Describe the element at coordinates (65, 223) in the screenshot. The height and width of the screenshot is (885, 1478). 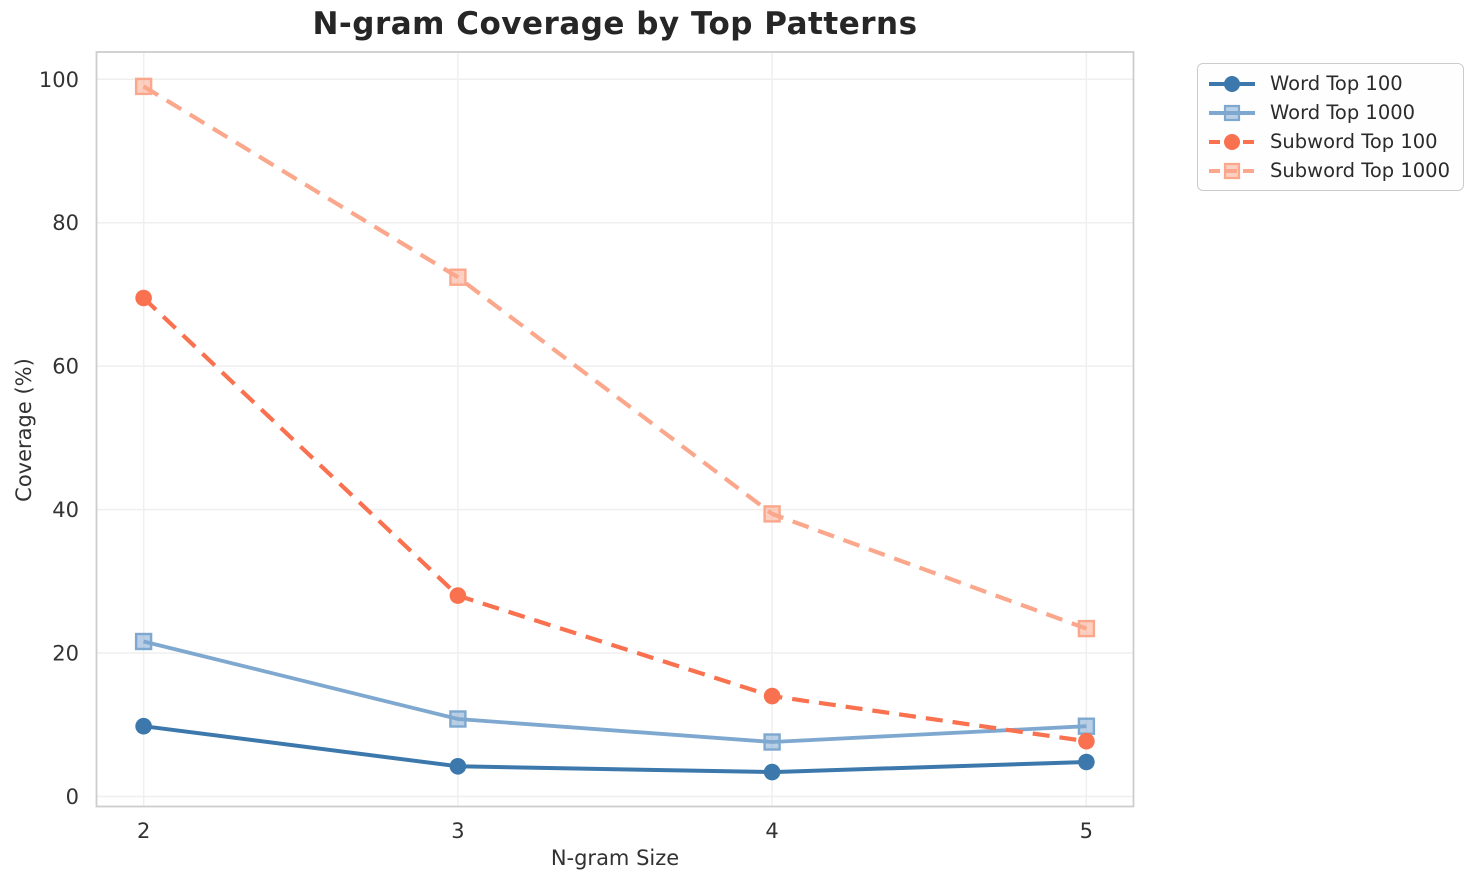
I see `y-tick-label: 80` at that location.